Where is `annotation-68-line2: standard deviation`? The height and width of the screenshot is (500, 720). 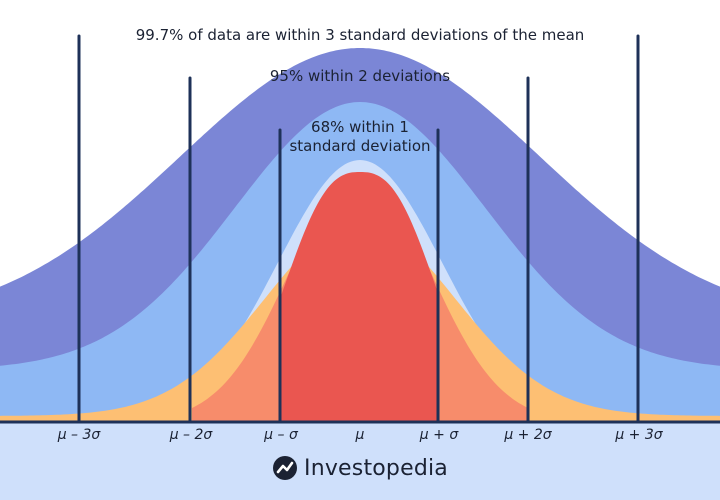 annotation-68-line2: standard deviation is located at coordinates (360, 146).